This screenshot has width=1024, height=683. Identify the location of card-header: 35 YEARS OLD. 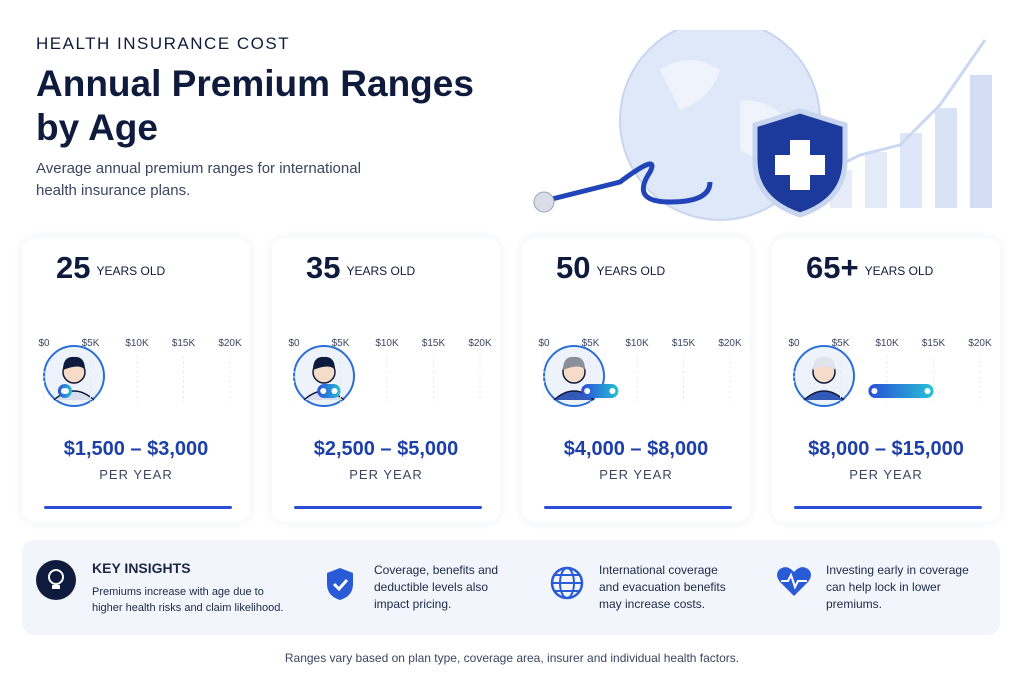
(354, 328).